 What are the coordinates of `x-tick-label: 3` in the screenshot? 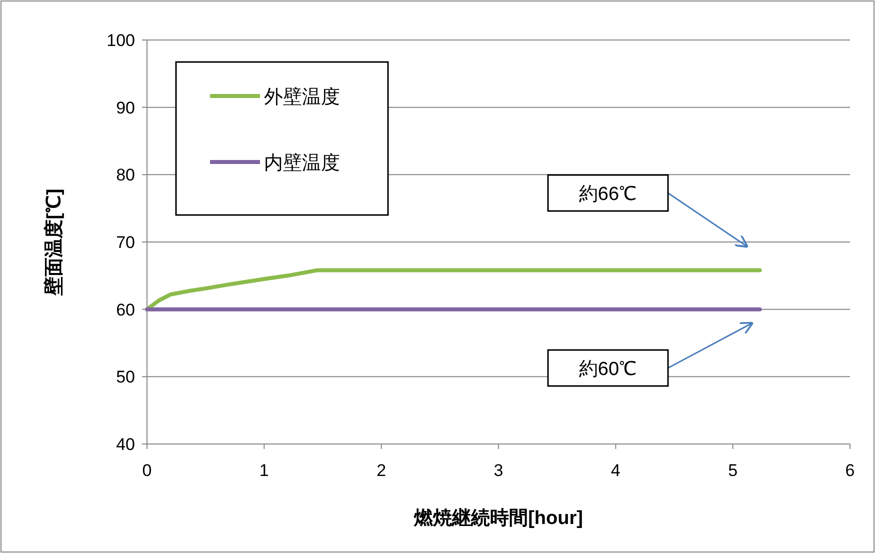 It's located at (499, 470).